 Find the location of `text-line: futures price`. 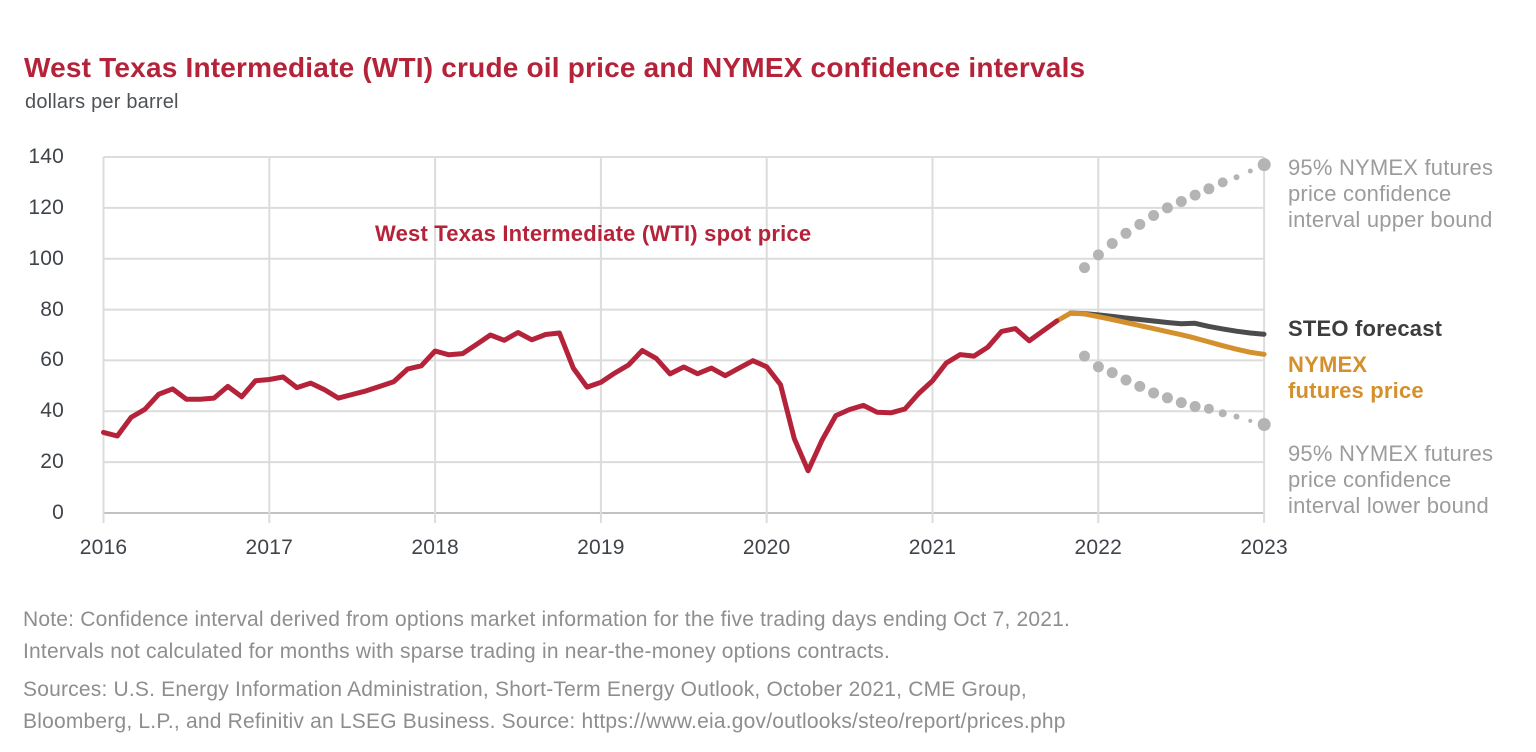

text-line: futures price is located at coordinates (1356, 390).